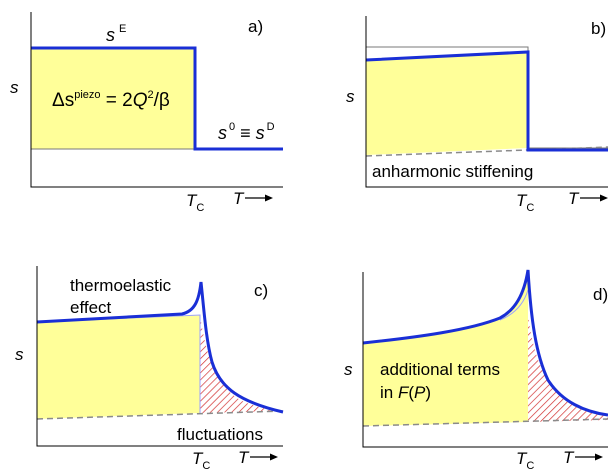 The height and width of the screenshot is (471, 608). What do you see at coordinates (525, 202) in the screenshot?
I see `panel-b-tc-label: TC` at bounding box center [525, 202].